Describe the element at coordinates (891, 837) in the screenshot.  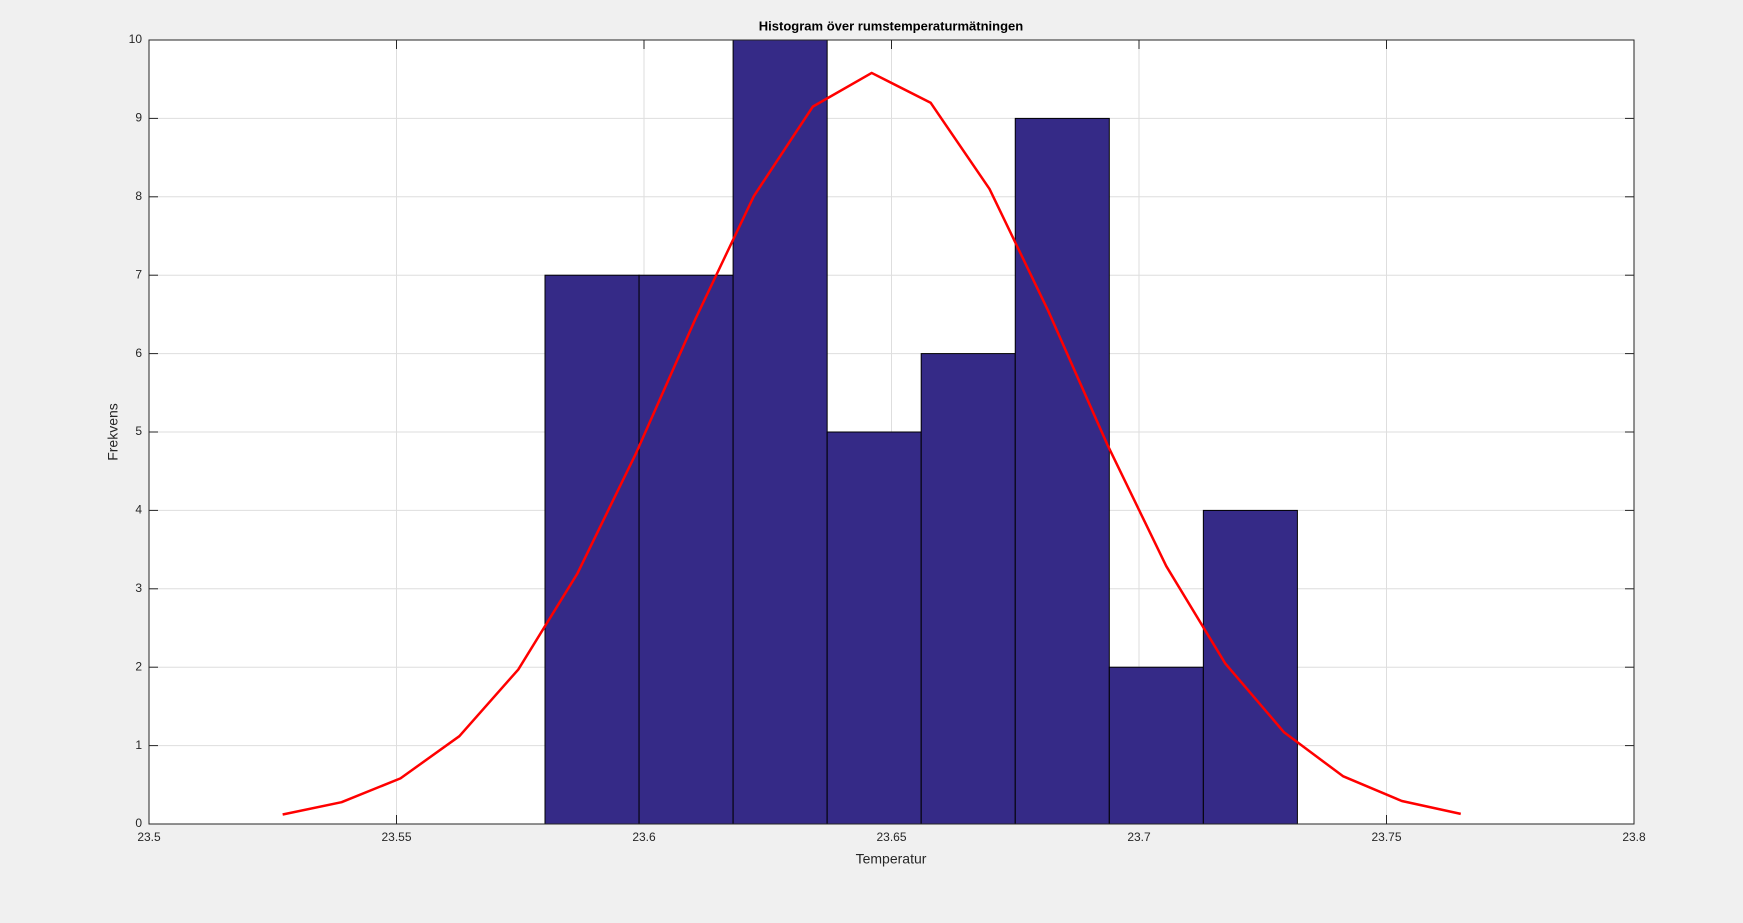
I see `x-tick-label: 23.65` at that location.